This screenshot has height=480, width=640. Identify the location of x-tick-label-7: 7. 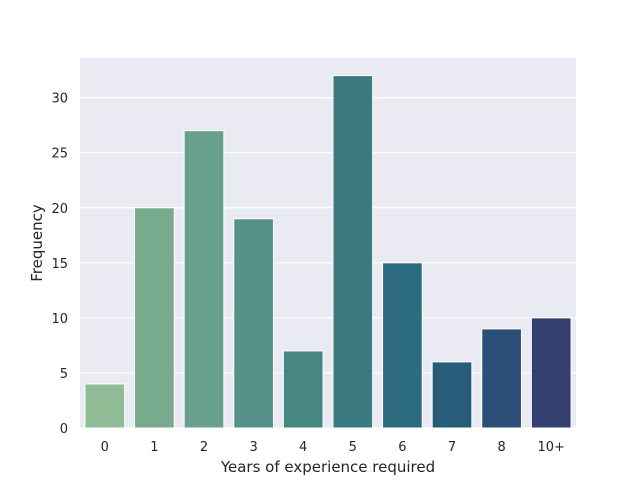
(452, 447).